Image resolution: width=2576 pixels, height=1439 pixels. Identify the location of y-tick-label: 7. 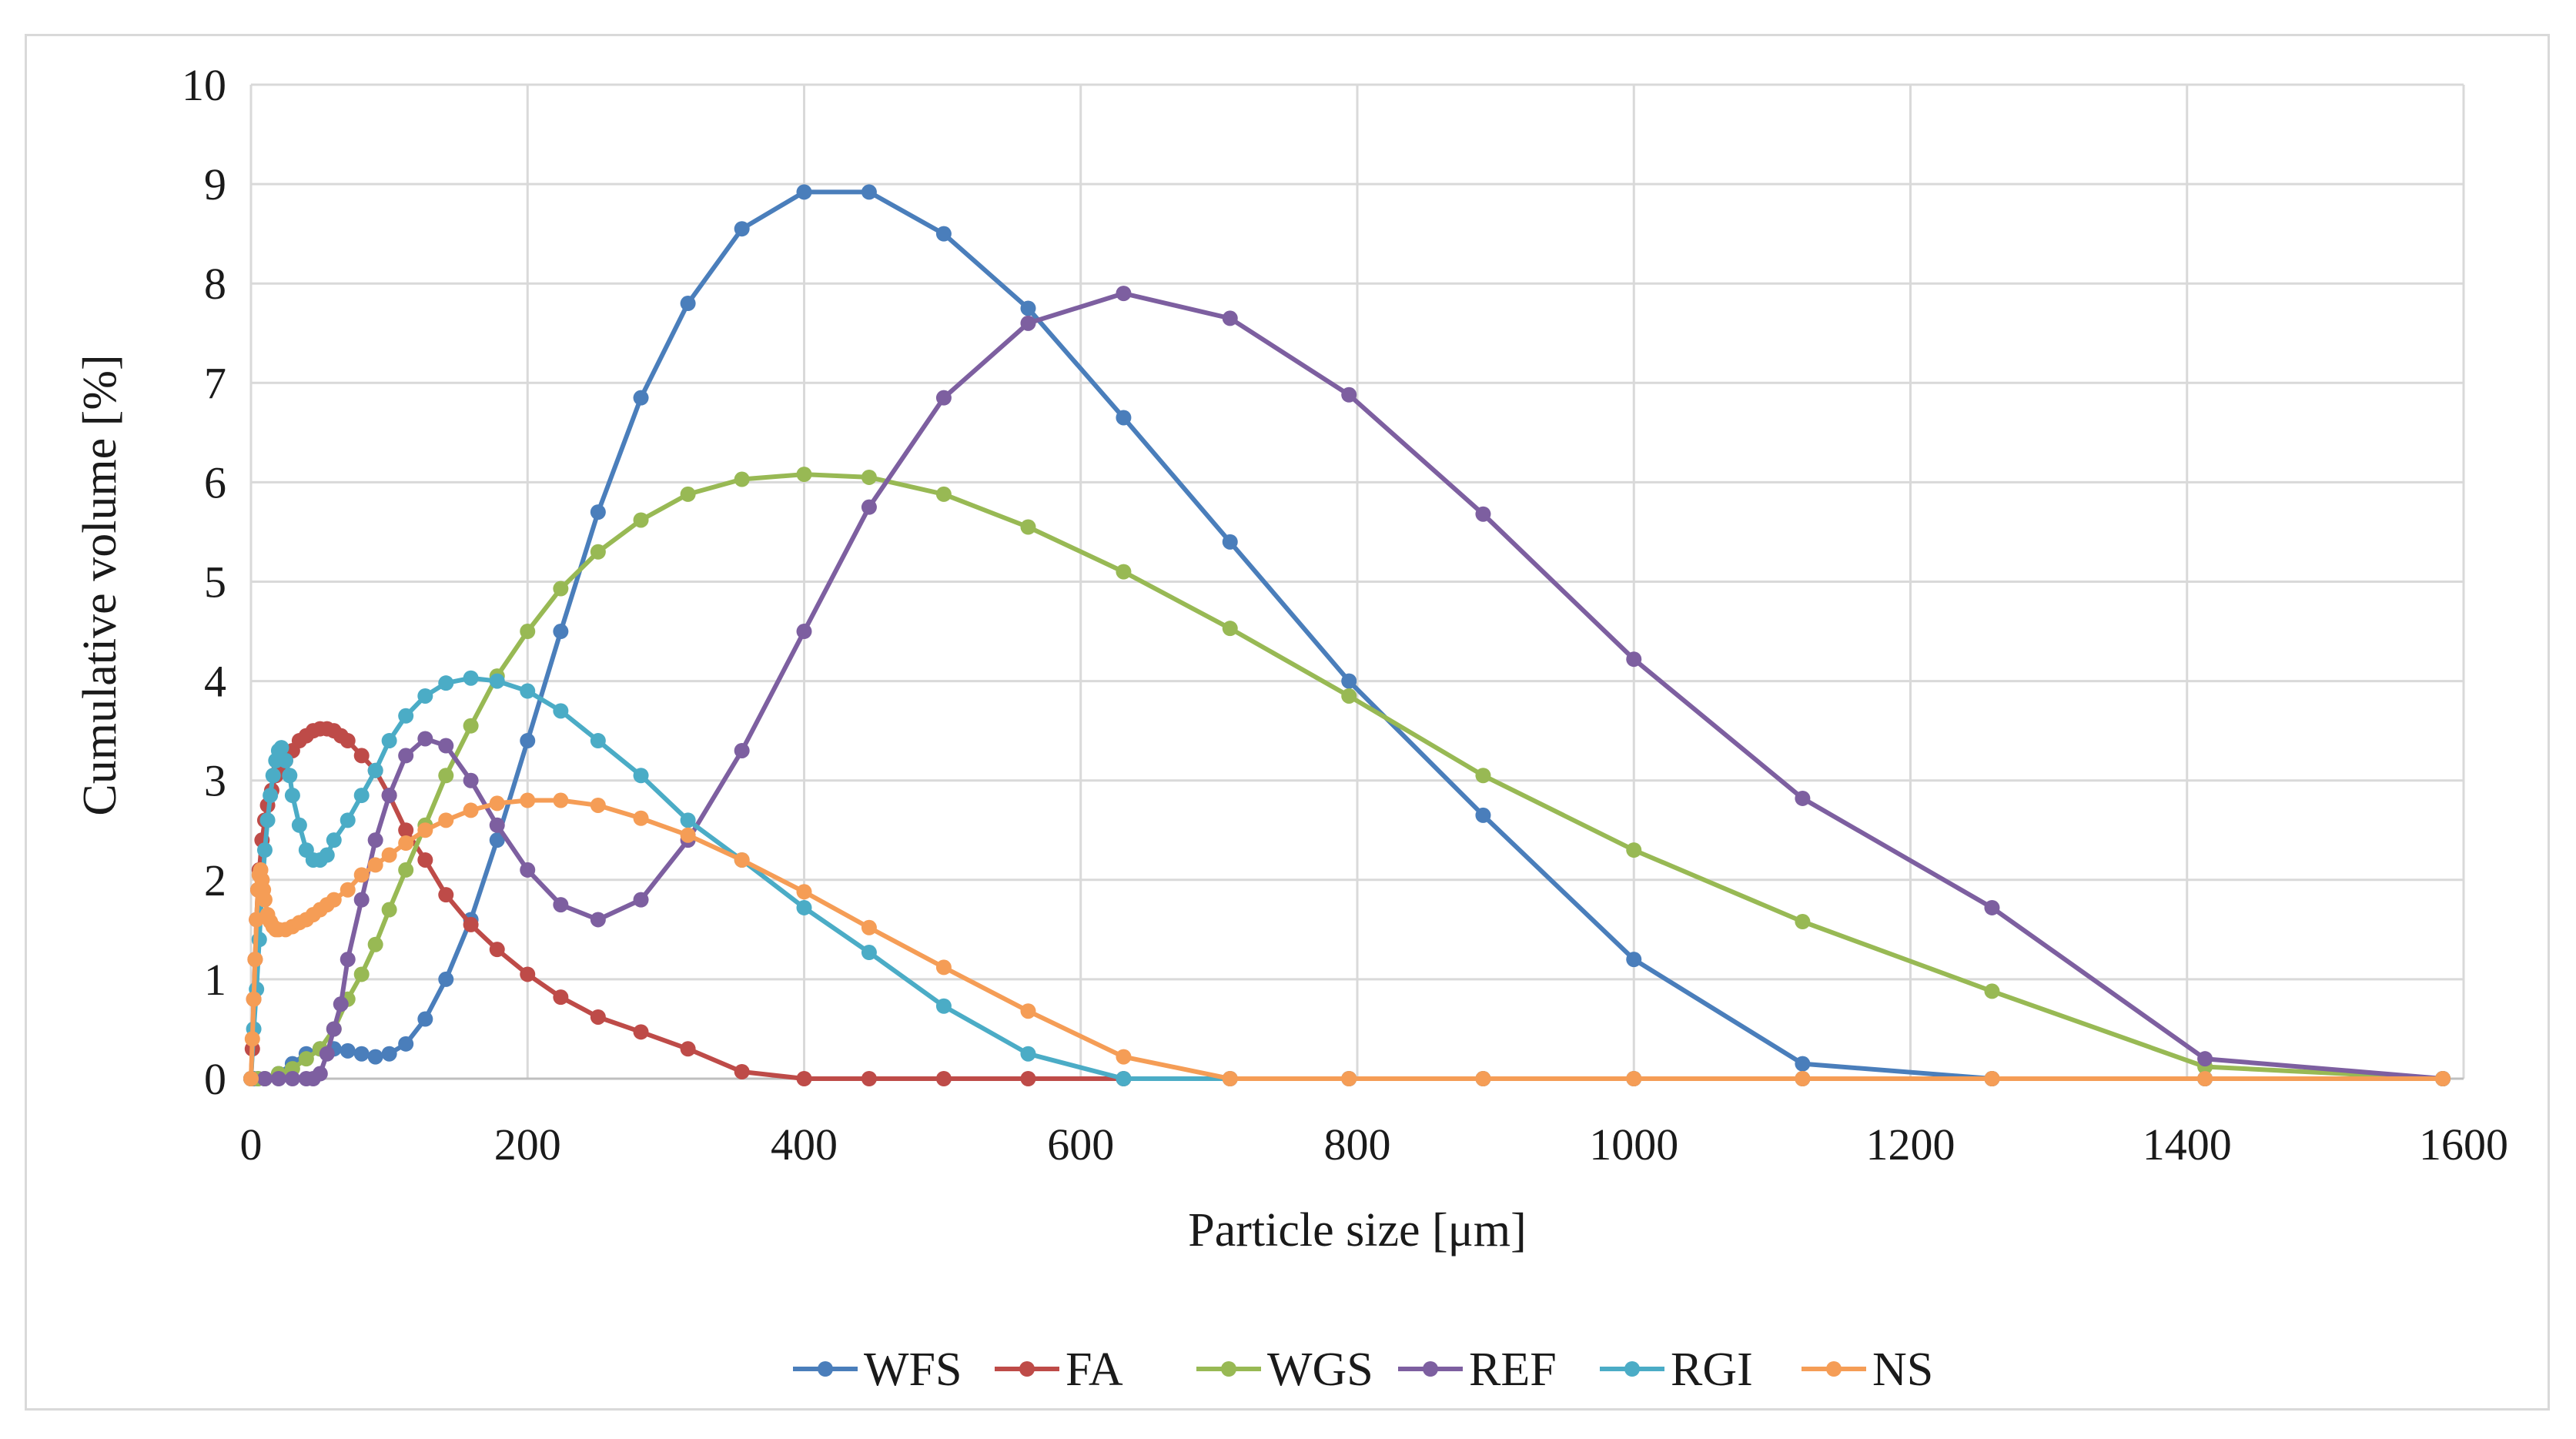
(215, 383).